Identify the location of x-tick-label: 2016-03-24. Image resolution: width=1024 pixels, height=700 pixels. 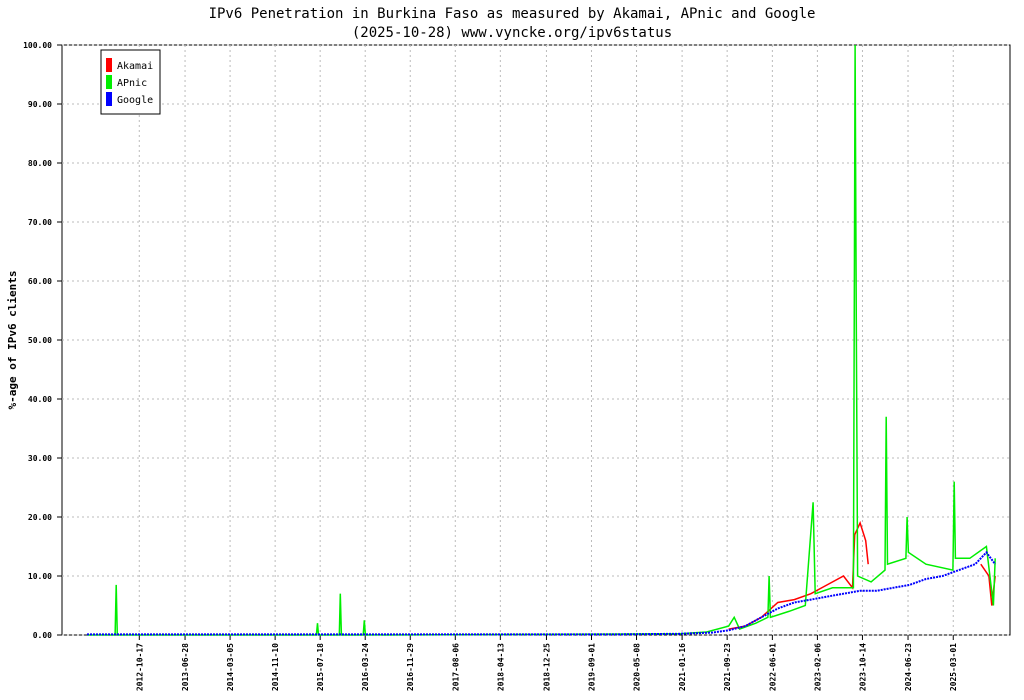
(365, 667).